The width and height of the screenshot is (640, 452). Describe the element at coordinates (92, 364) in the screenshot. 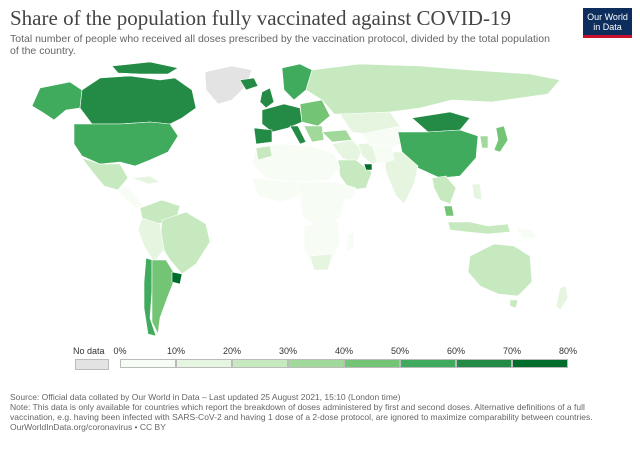

I see `legend-nodata-swatch` at that location.